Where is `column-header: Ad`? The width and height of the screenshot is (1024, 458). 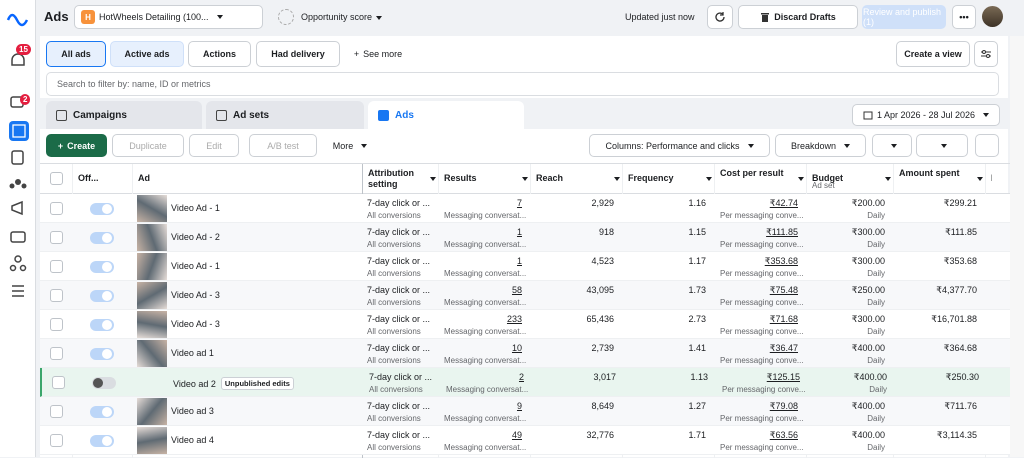
column-header: Ad is located at coordinates (144, 178).